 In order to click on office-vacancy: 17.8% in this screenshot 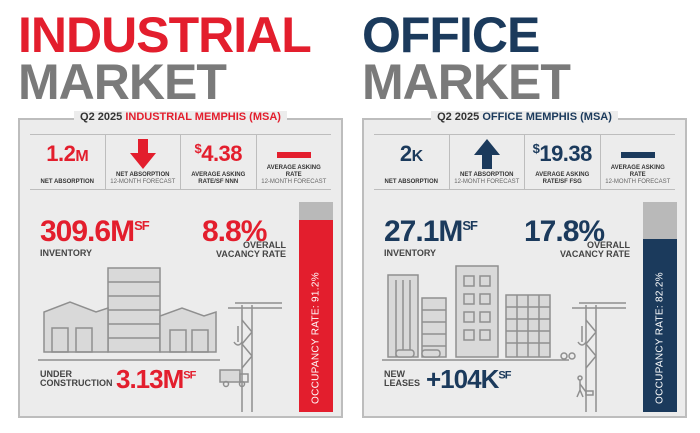, I will do `click(564, 231)`.